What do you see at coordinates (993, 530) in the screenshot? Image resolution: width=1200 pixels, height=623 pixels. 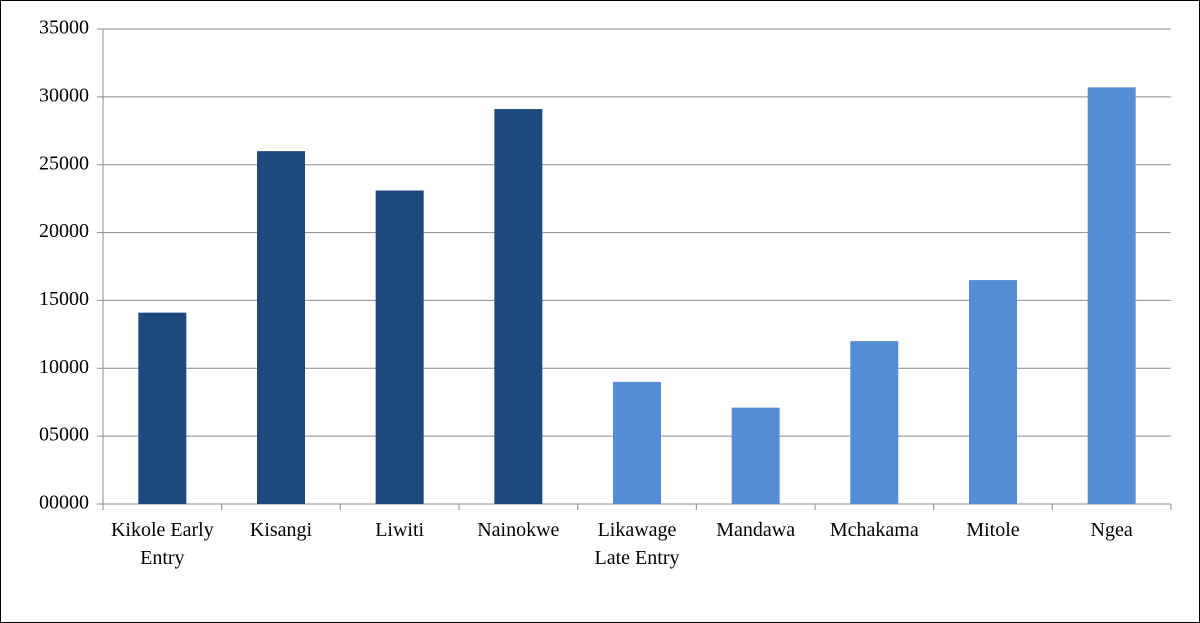 I see `x-tick-label: Mitole` at bounding box center [993, 530].